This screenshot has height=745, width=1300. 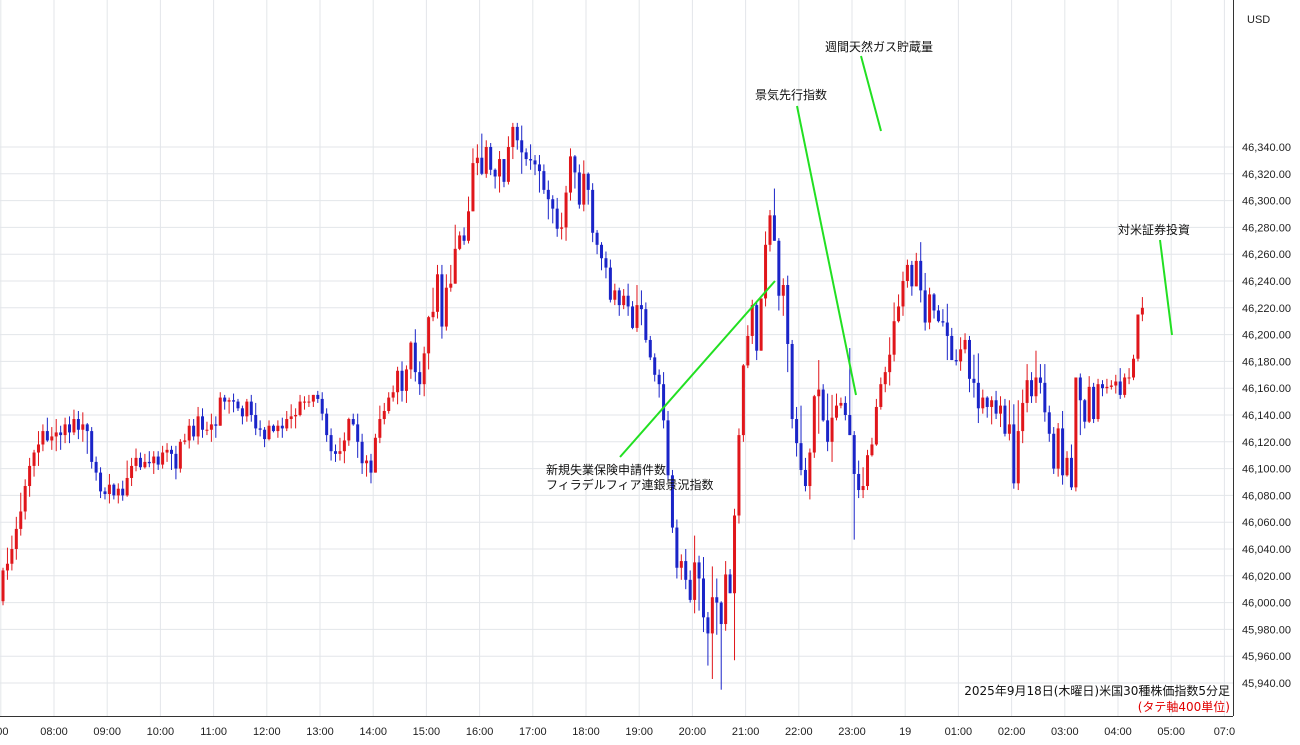 What do you see at coordinates (959, 732) in the screenshot?
I see `x-tick-label: 01:00` at bounding box center [959, 732].